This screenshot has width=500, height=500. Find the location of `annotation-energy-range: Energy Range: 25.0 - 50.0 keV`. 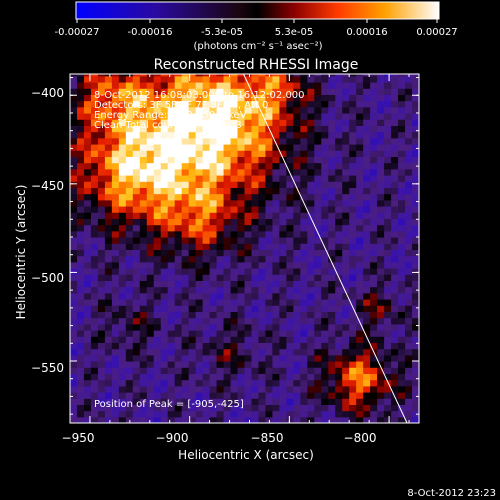

annotation-energy-range: Energy Range: 25.0 - 50.0 keV is located at coordinates (170, 115).